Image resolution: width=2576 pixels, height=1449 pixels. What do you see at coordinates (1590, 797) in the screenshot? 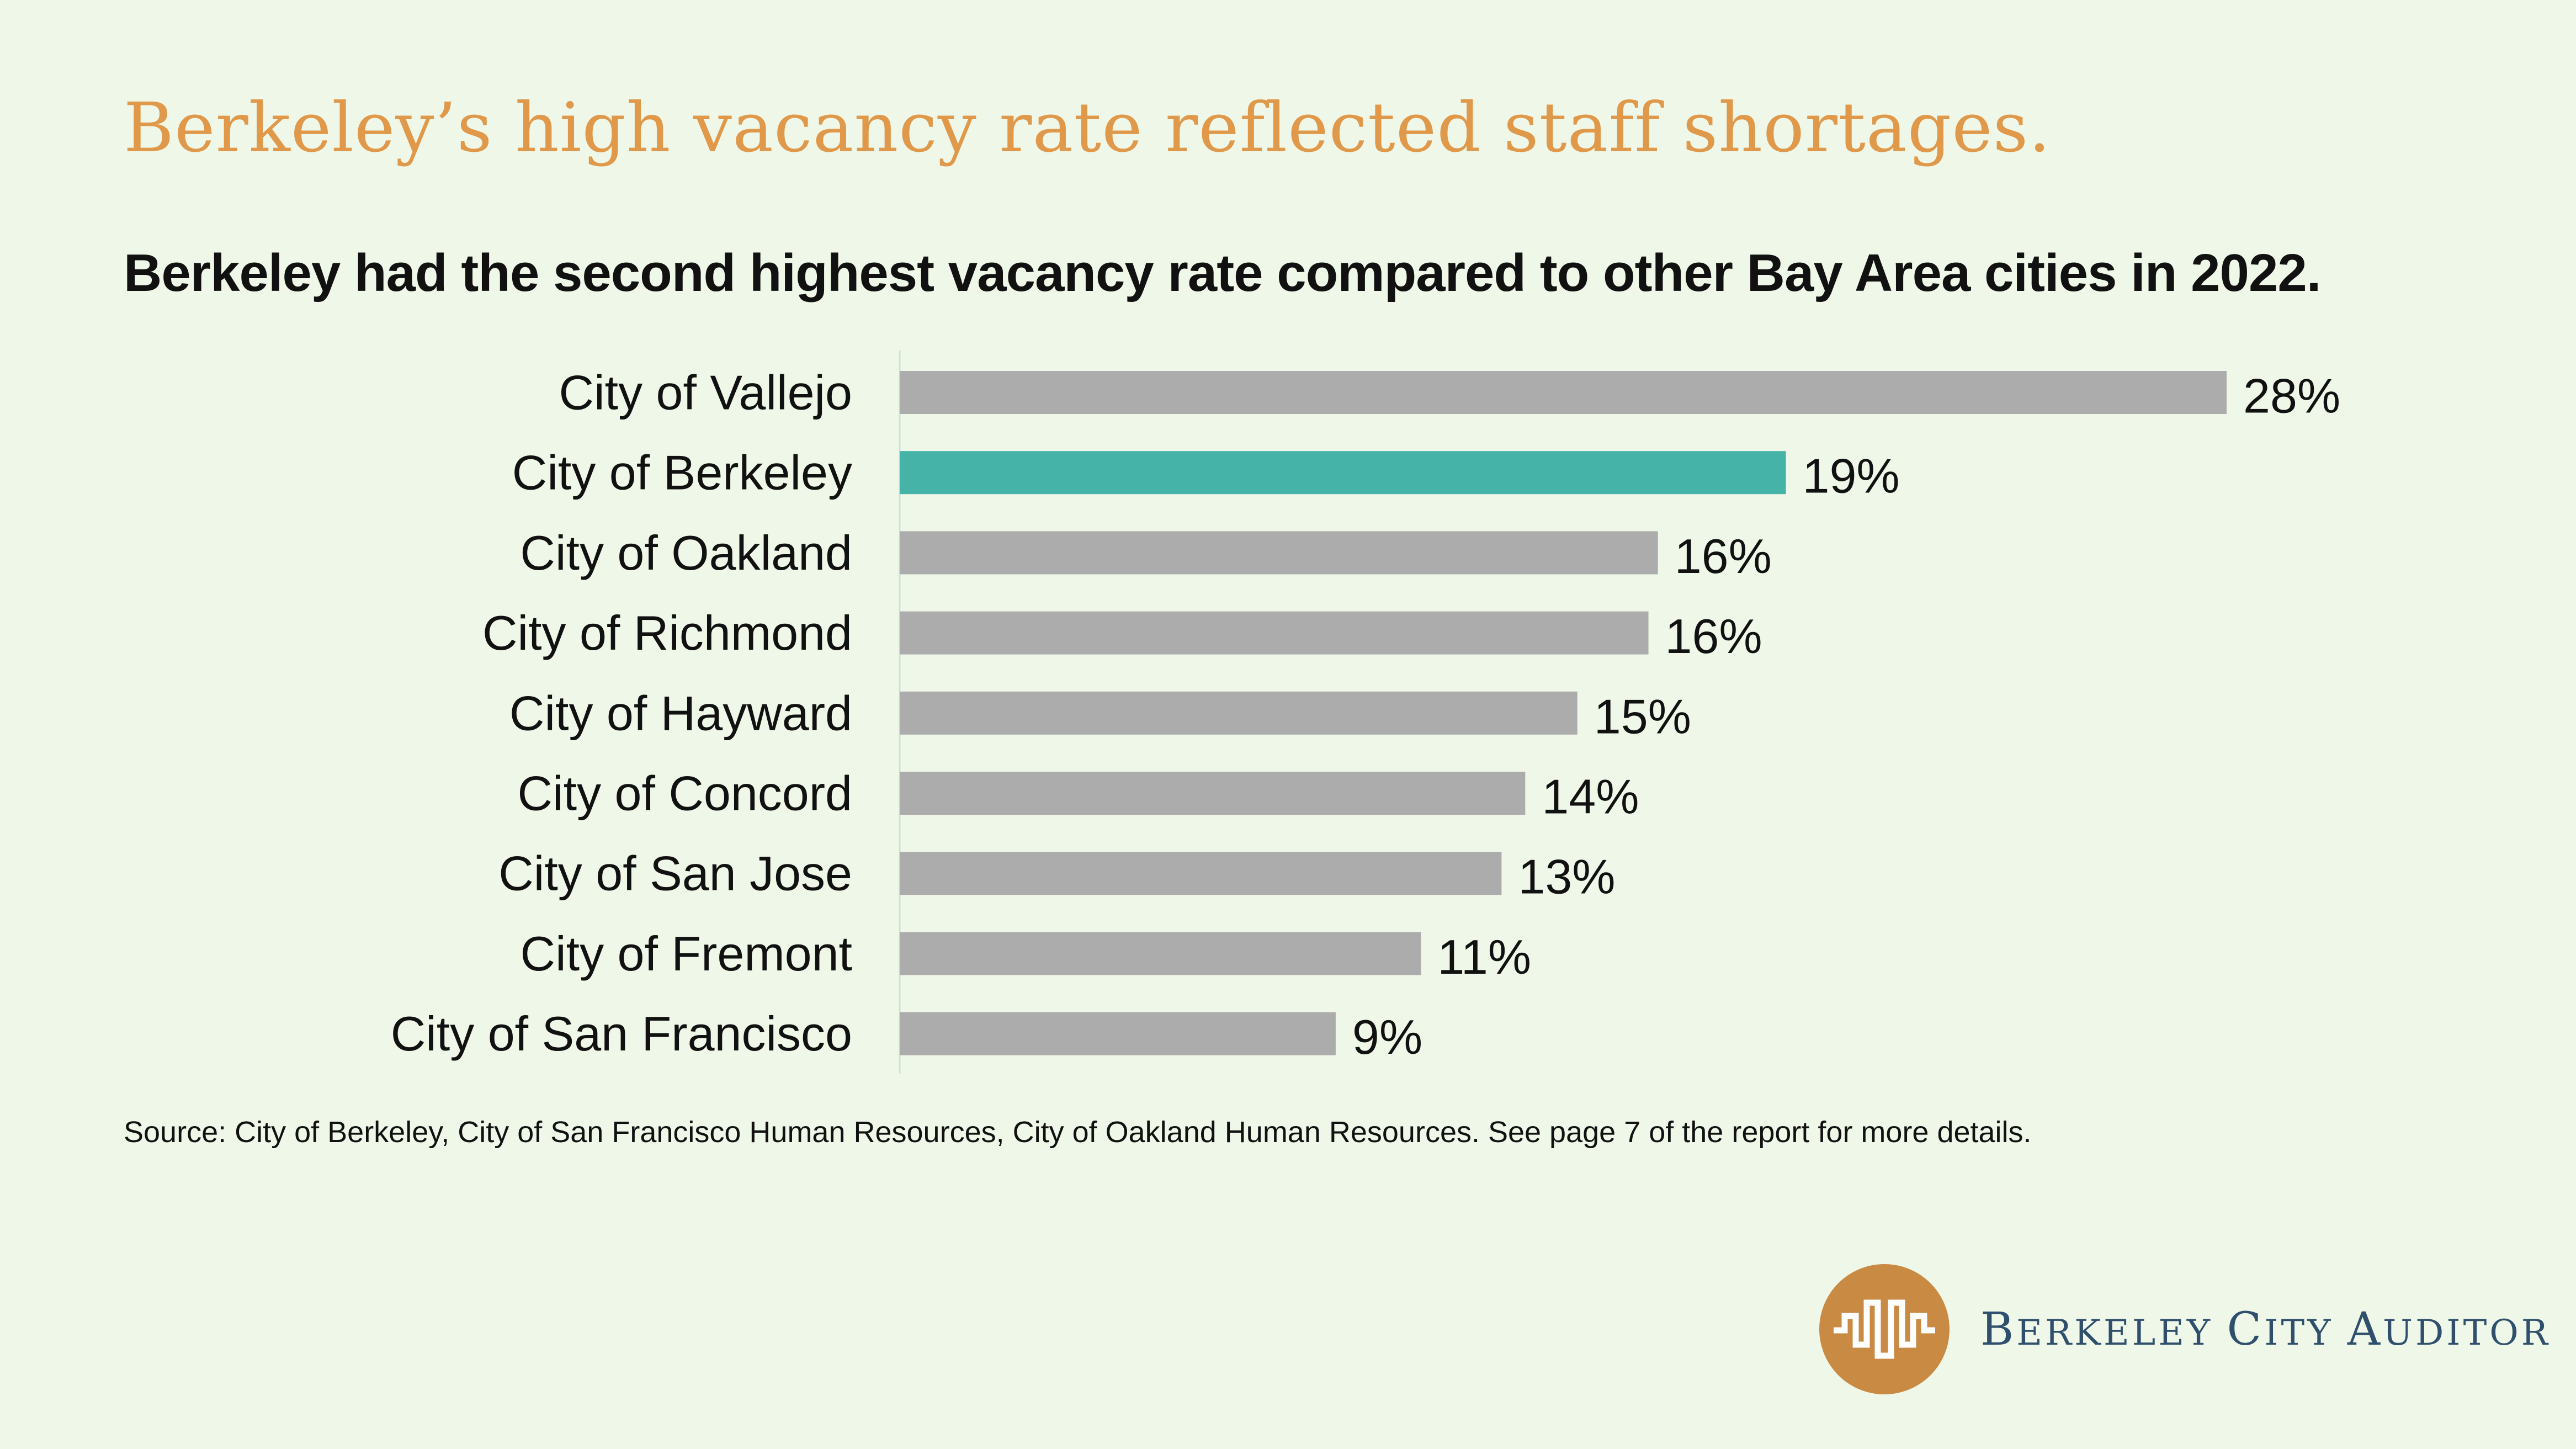
I see `data-label: 14%` at bounding box center [1590, 797].